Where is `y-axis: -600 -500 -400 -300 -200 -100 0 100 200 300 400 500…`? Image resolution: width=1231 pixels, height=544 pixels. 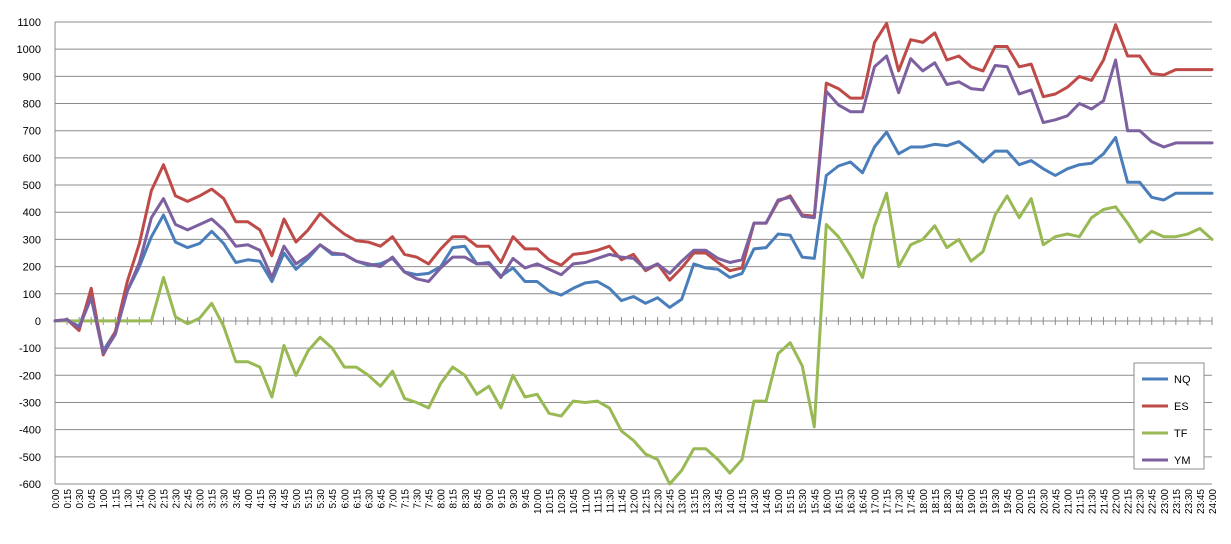
y-axis: -600 -500 -400 -300 -200 -100 0 100 200 300 400 500… is located at coordinates (36, 254).